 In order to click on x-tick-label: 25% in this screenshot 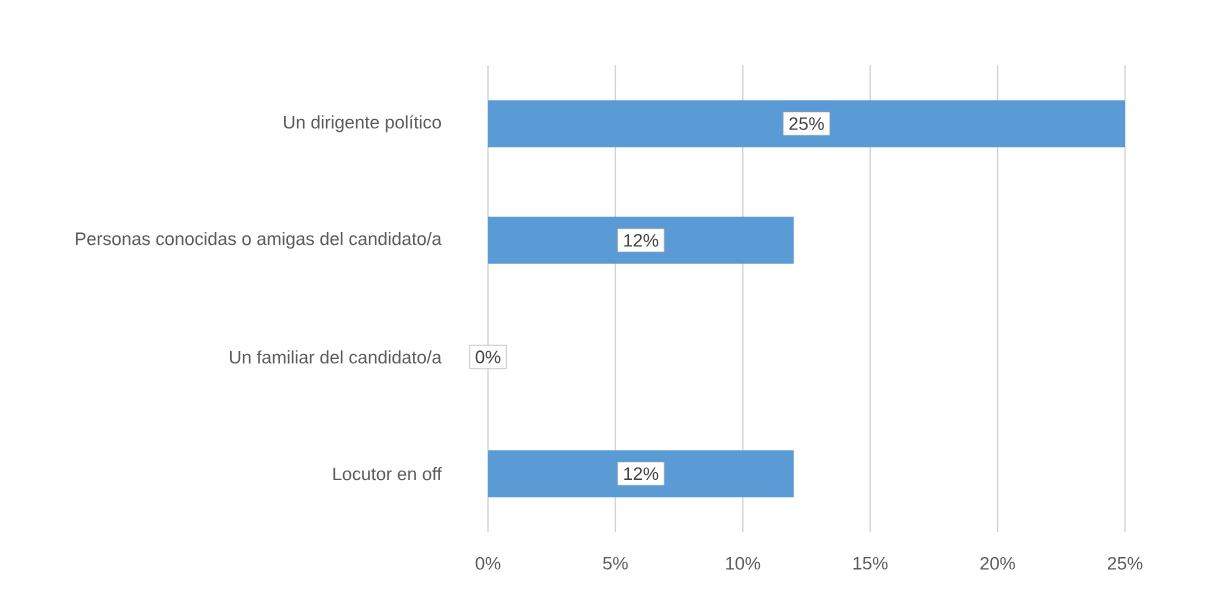, I will do `click(1125, 563)`.